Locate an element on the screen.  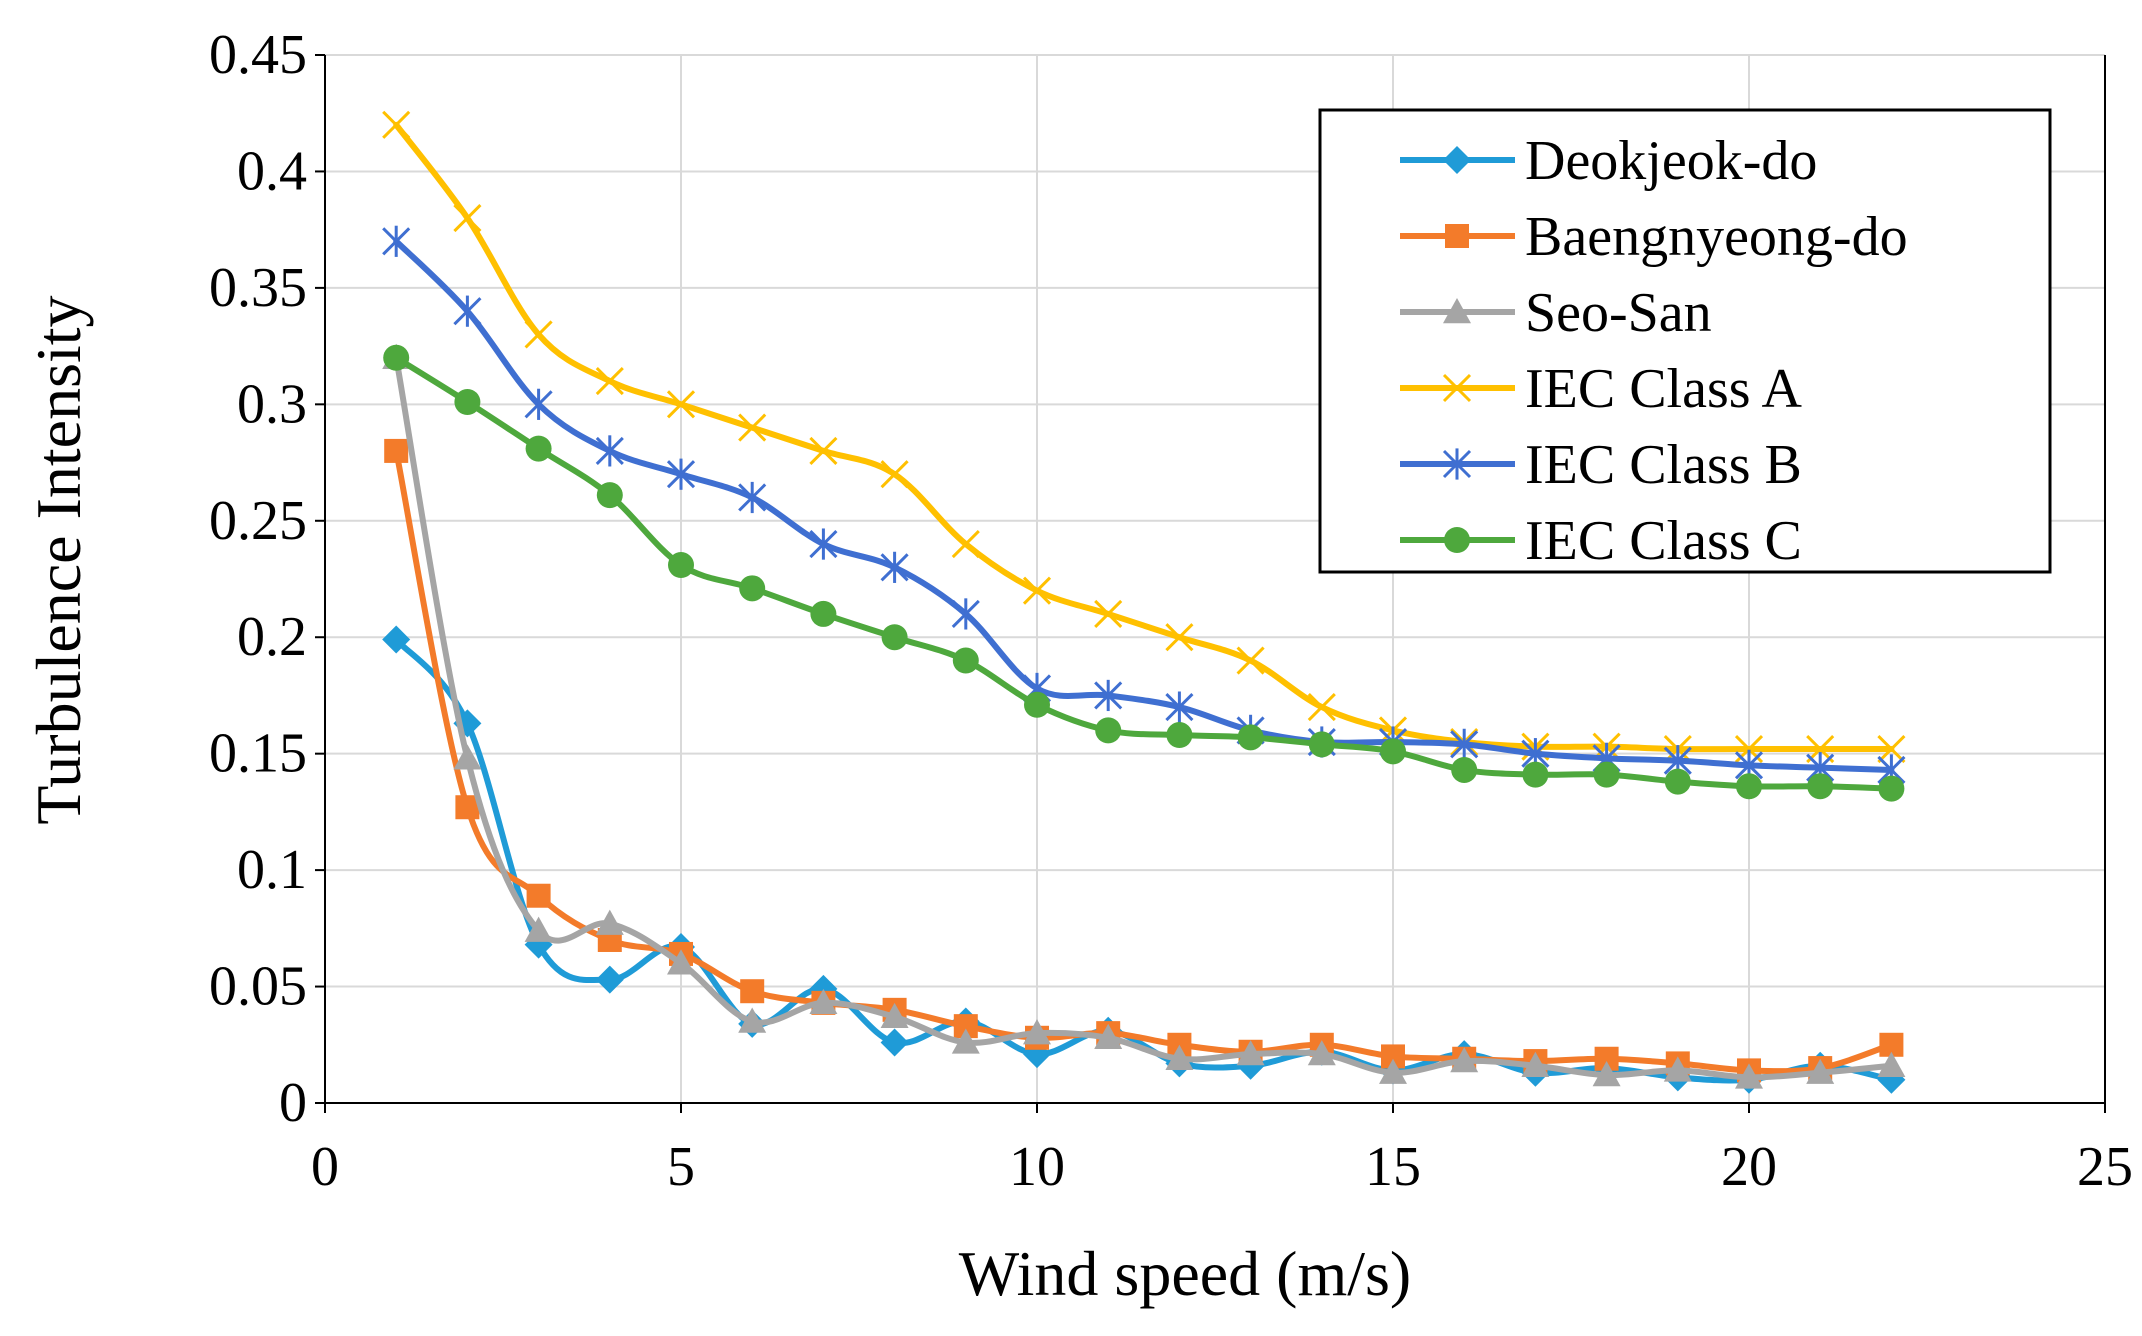
legend-label: IEC Class B is located at coordinates (1663, 465).